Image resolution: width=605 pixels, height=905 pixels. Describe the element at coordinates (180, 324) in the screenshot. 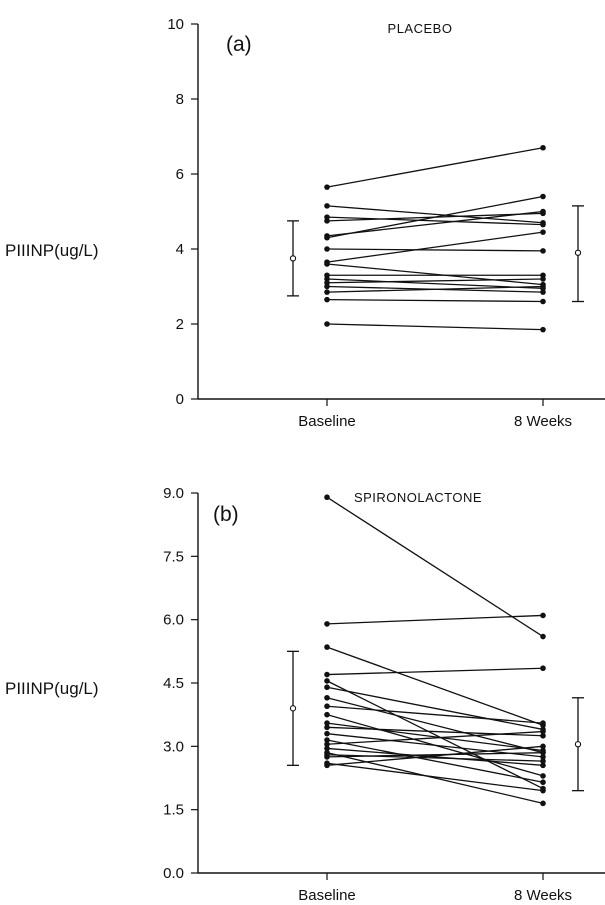

I see `y-tick-label: 2` at that location.